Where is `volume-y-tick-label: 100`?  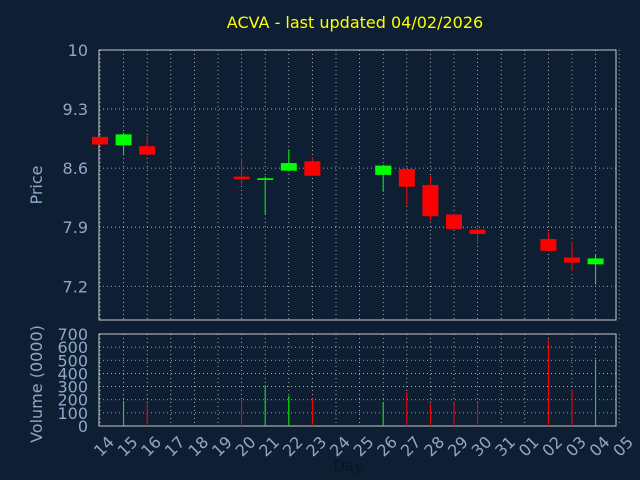
volume-y-tick-label: 100 is located at coordinates (72, 413).